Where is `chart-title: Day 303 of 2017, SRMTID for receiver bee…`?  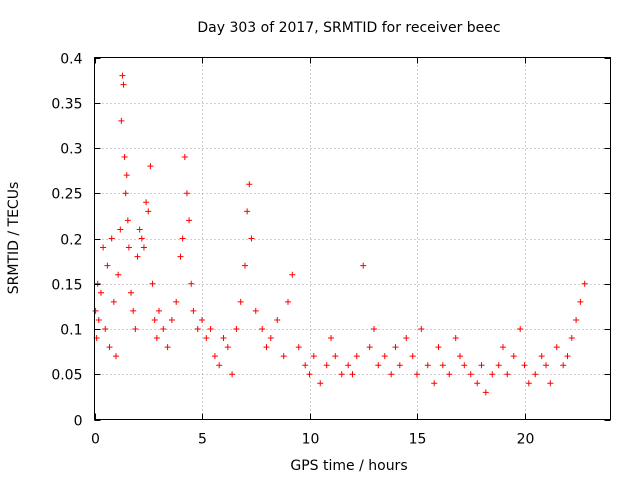 chart-title: Day 303 of 2017, SRMTID for receiver bee… is located at coordinates (348, 28).